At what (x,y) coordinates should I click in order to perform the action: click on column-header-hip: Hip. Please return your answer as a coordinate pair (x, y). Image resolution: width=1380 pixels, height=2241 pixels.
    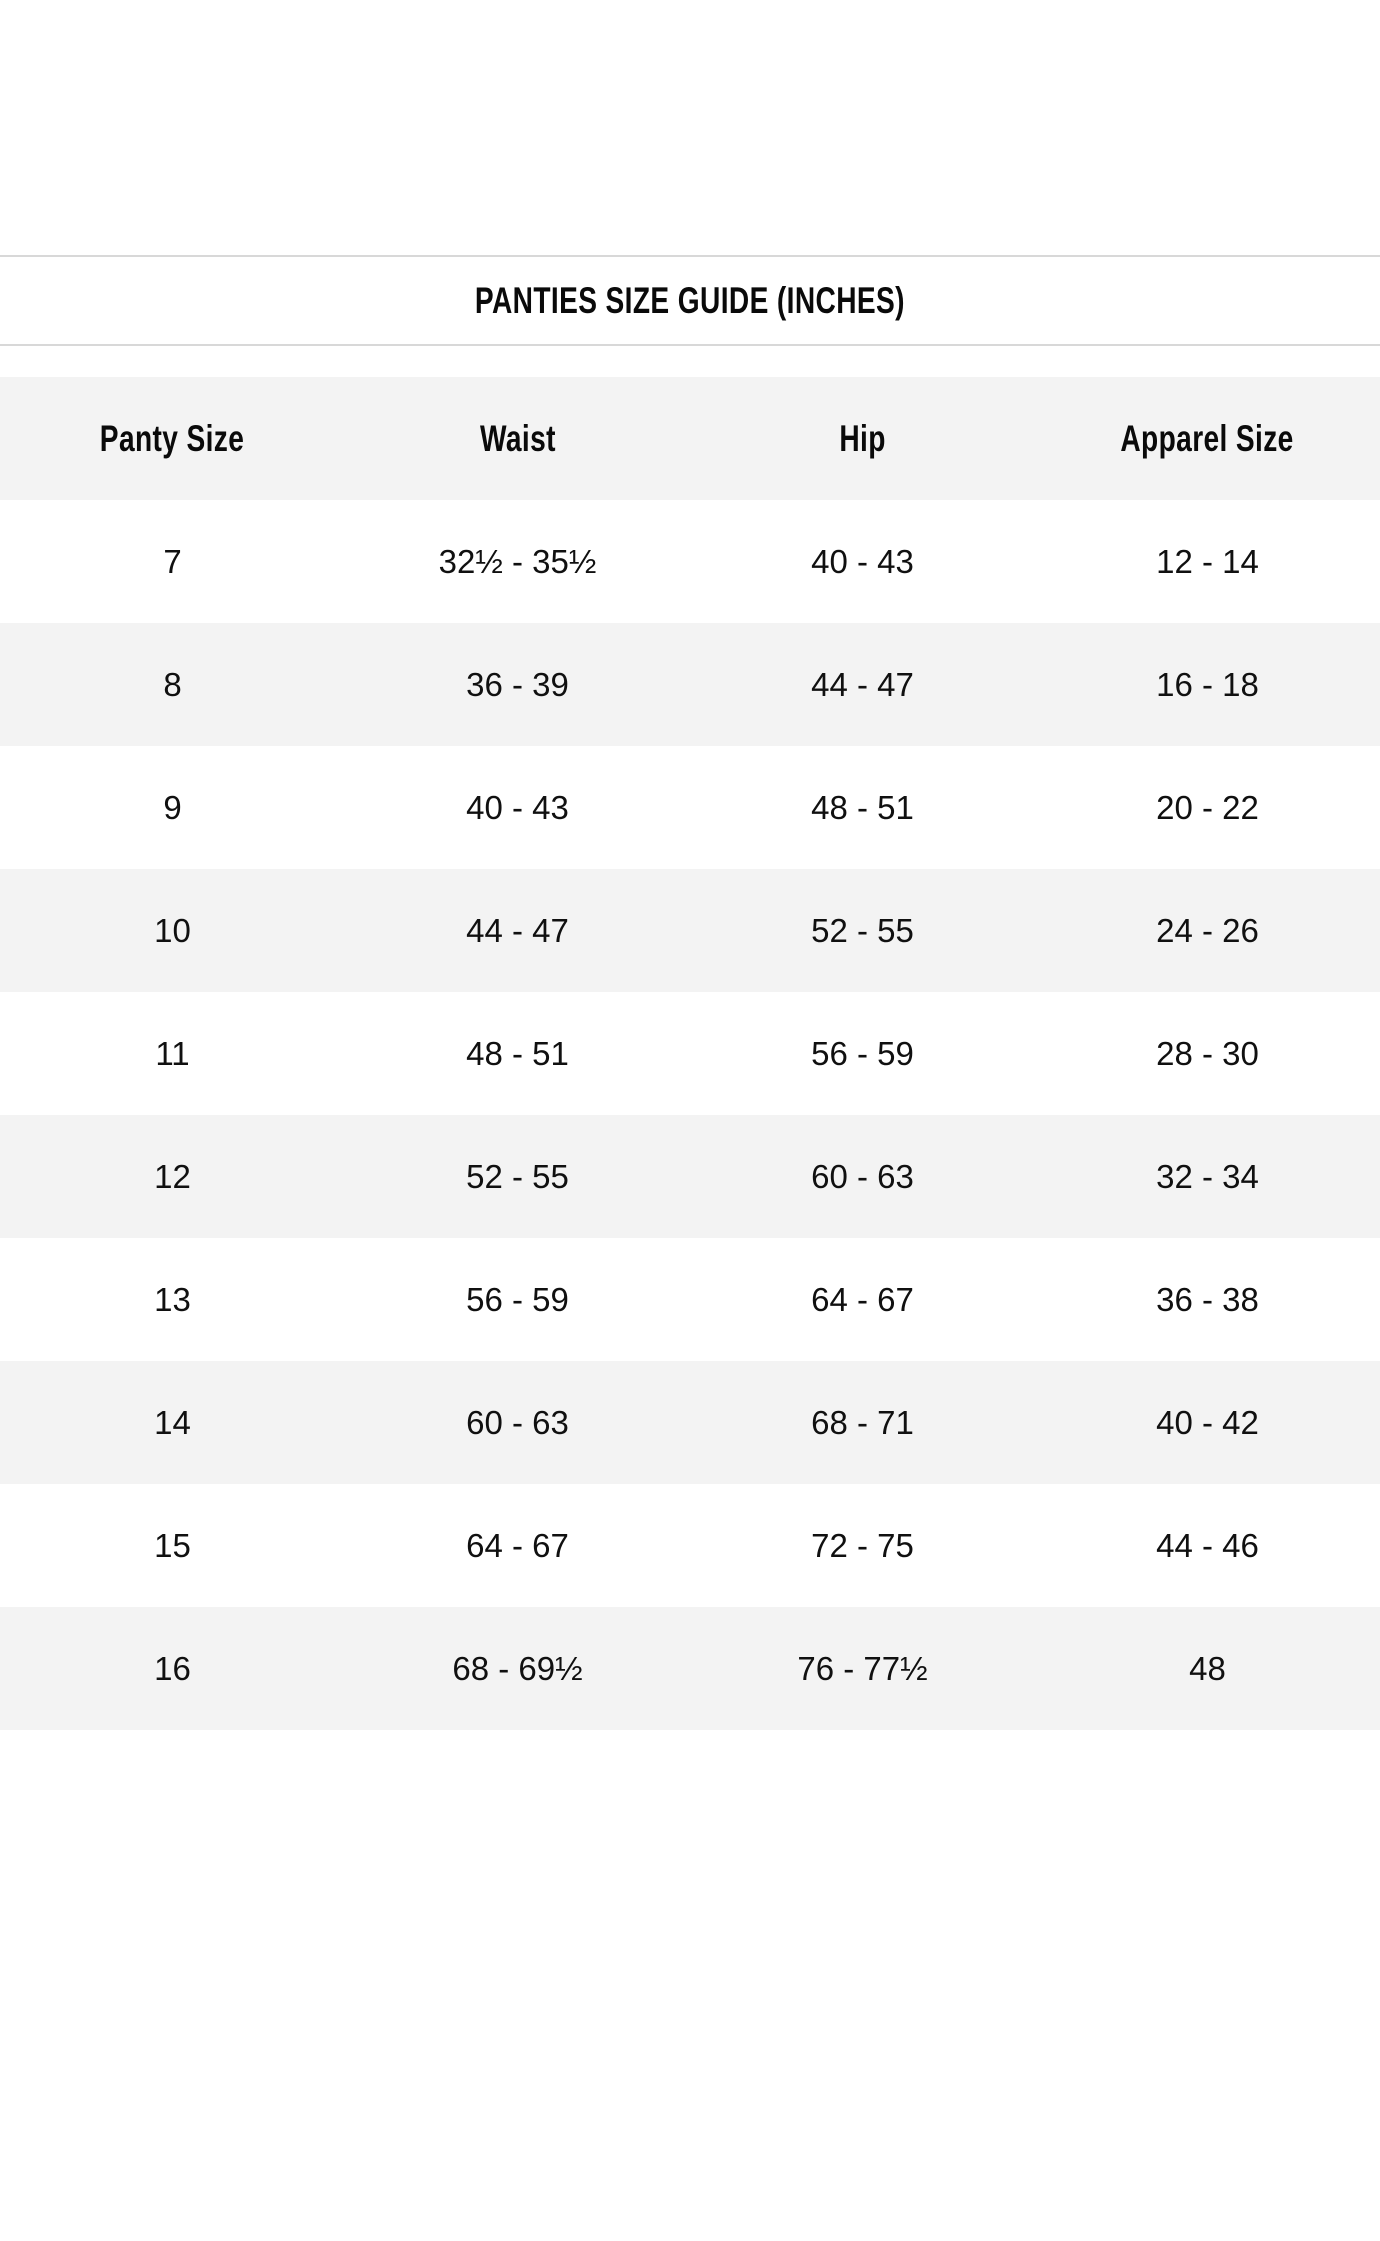
    Looking at the image, I should click on (862, 438).